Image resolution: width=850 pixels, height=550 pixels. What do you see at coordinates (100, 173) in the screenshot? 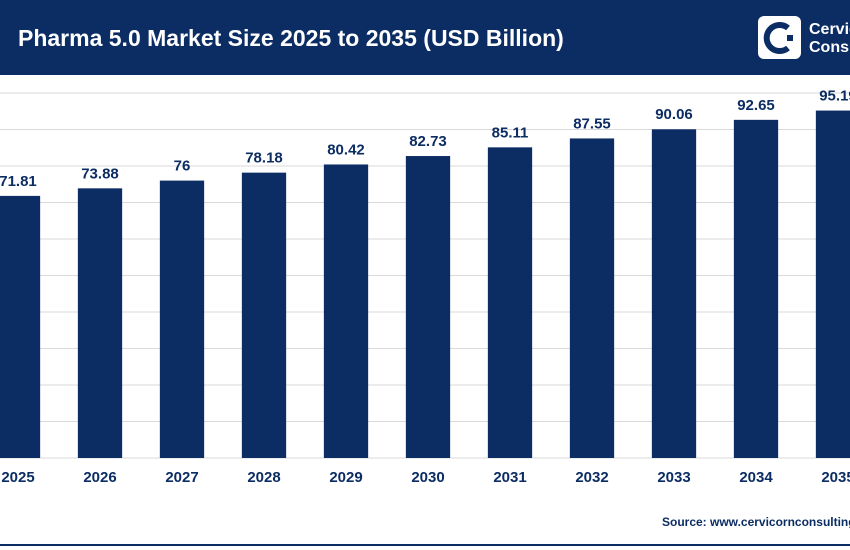
I see `value-label: 73.88` at bounding box center [100, 173].